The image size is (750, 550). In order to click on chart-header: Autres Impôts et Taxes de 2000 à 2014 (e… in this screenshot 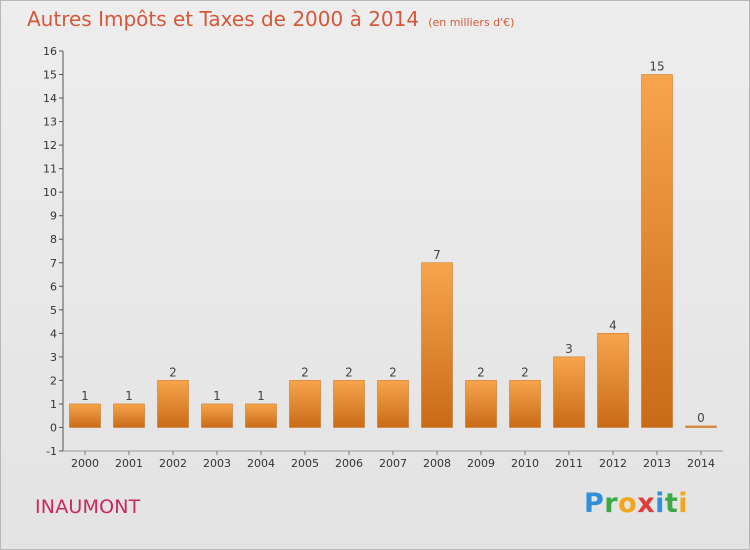, I will do `click(270, 19)`.